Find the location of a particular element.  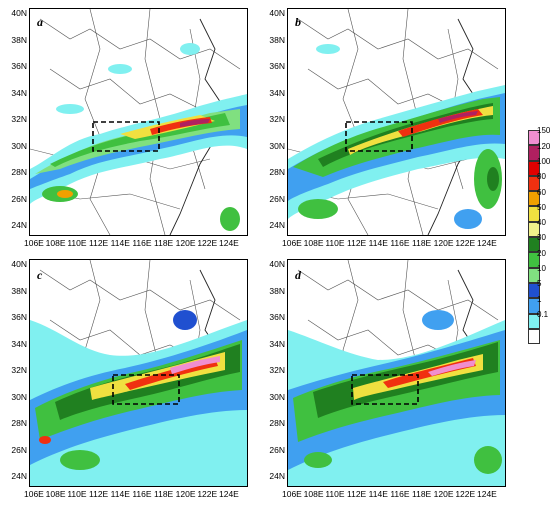

colorbar-level-label: 0.1 is located at coordinates (543, 314).